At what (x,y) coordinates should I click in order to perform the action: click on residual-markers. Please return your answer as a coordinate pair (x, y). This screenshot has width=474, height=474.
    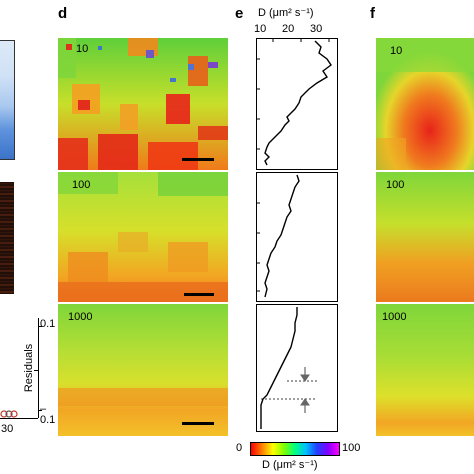
    Looking at the image, I should click on (10, 415).